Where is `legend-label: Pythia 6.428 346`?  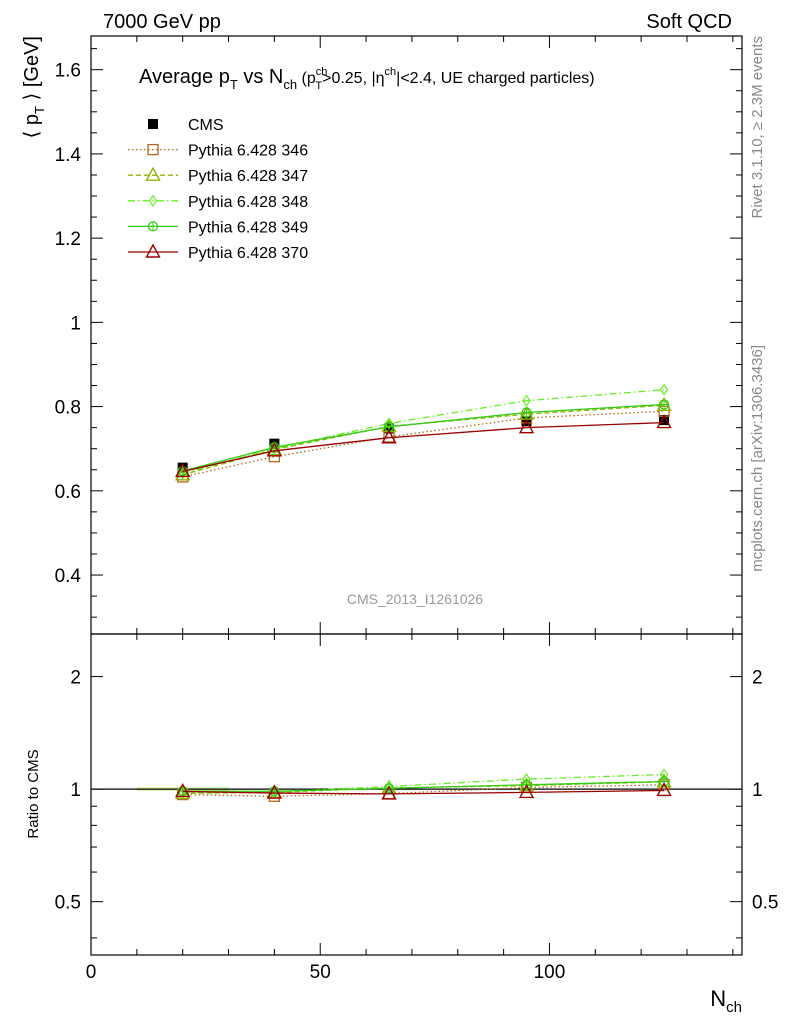
legend-label: Pythia 6.428 346 is located at coordinates (248, 151).